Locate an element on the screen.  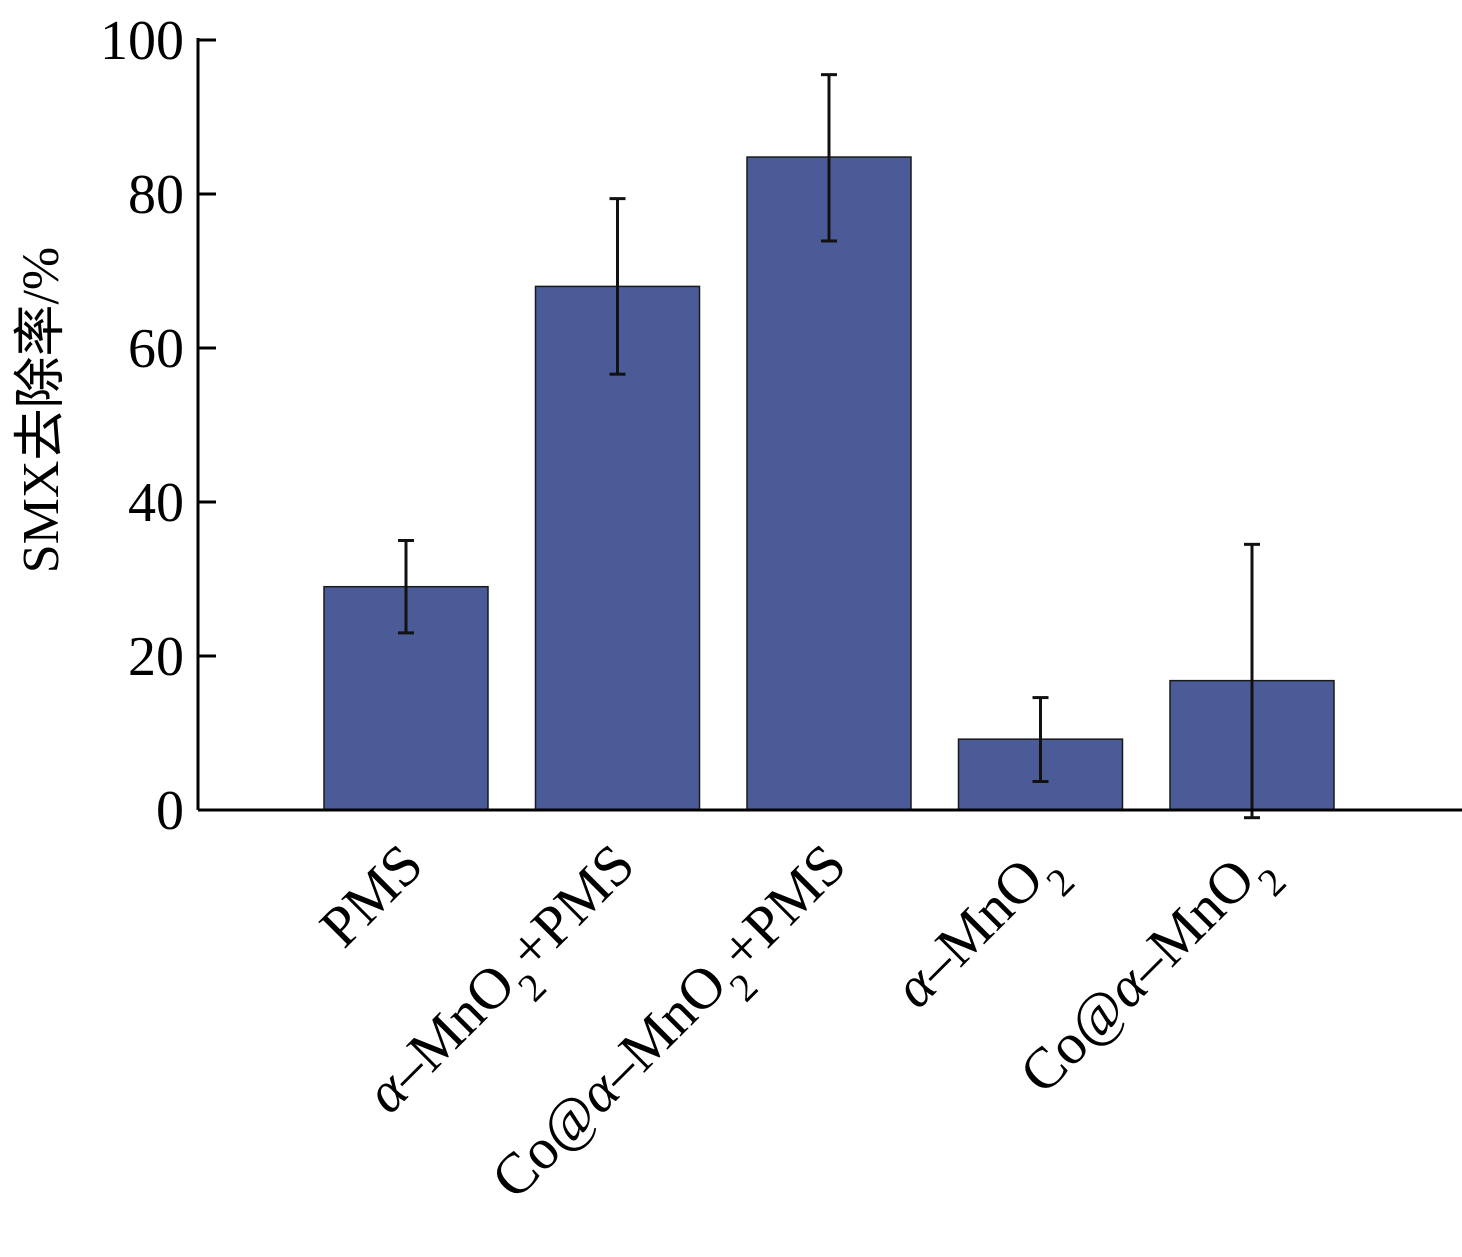
y-tick-label: 60 is located at coordinates (156, 349).